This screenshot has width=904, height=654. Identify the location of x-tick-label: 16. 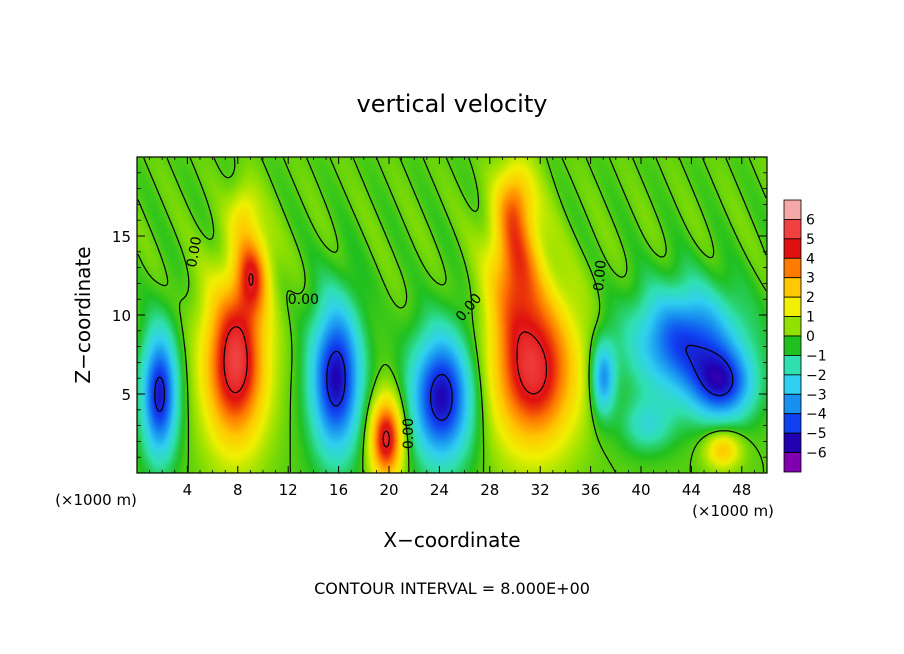
(338, 490).